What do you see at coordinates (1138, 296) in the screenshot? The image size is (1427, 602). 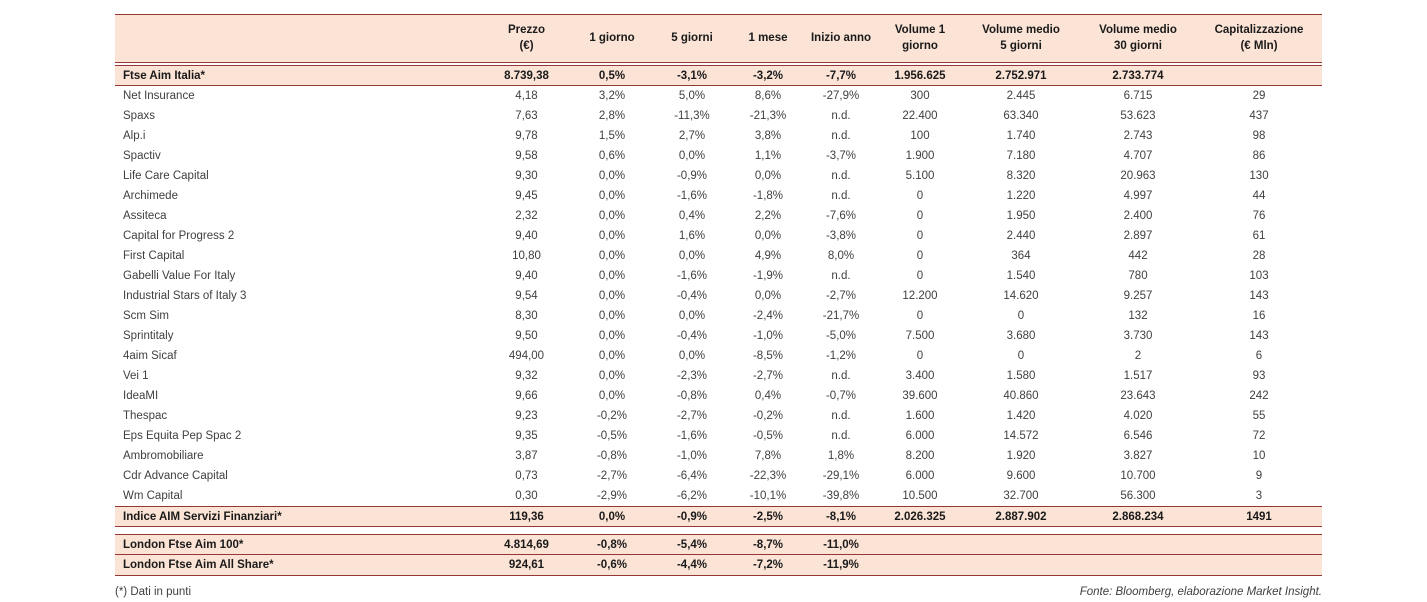 I see `value-cell: 9.257` at bounding box center [1138, 296].